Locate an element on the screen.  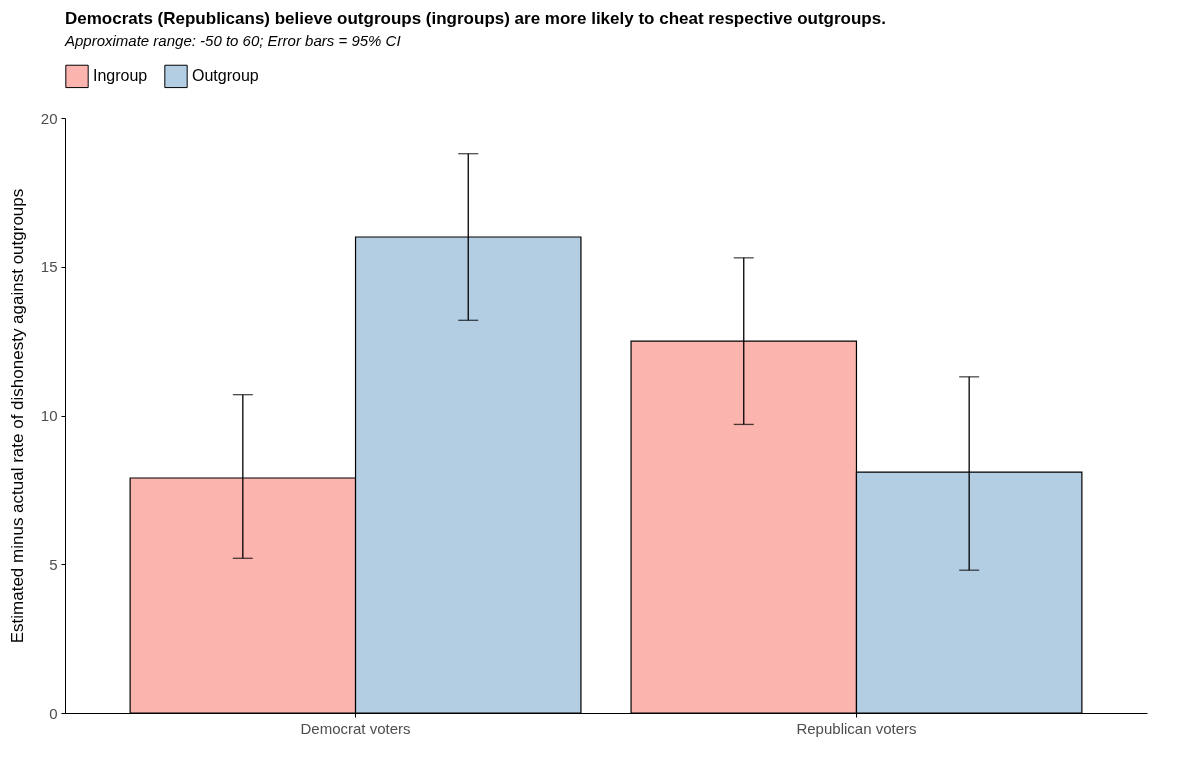
y-axis-title: Estimated minus actual rate of dishonesty against outgroups is located at coordinates (17, 416).